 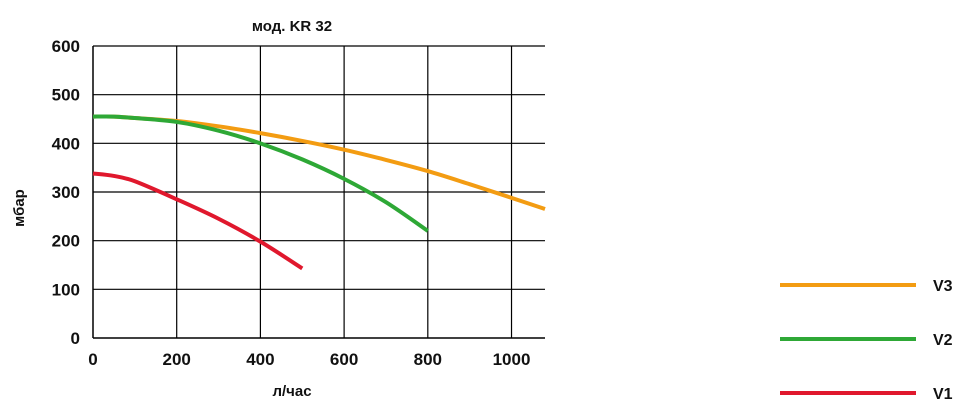 I want to click on x-tick-label: 800, so click(x=428, y=359).